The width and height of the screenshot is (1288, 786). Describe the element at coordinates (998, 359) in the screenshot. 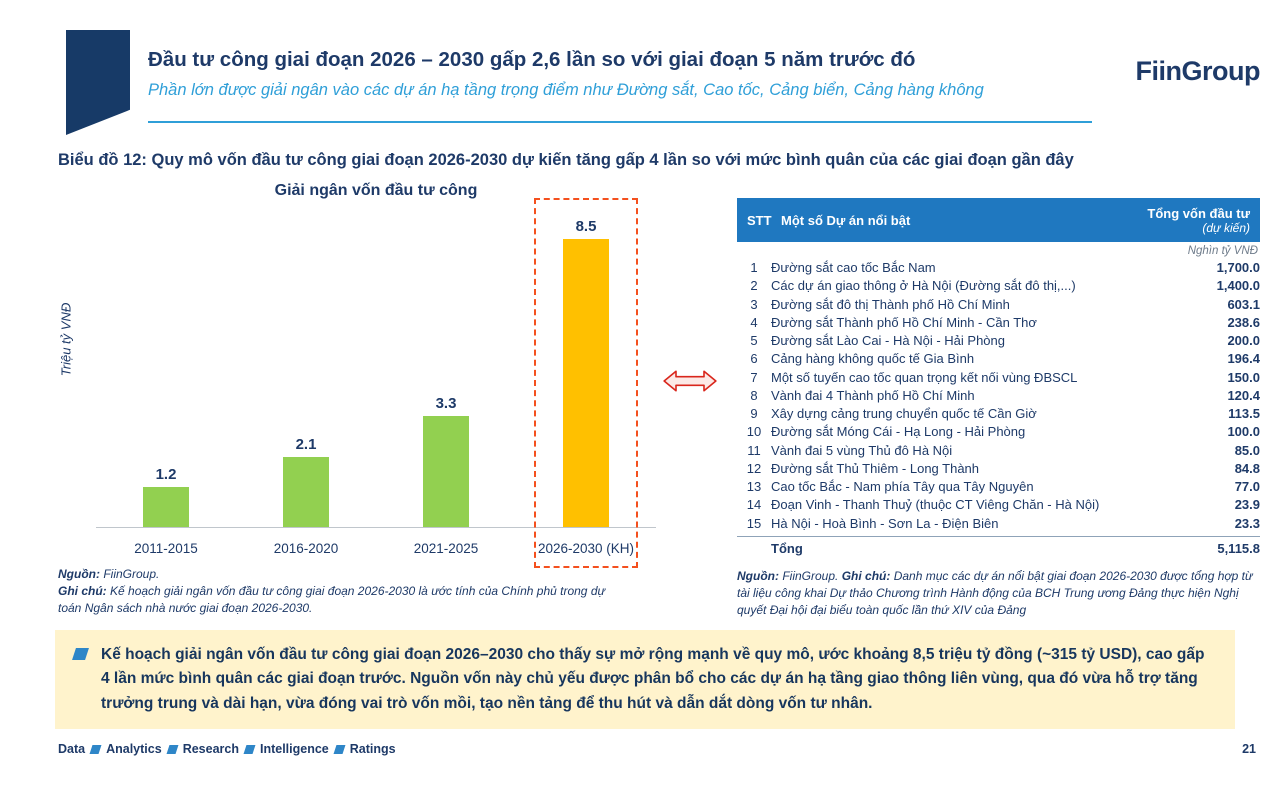

I see `table-row: 6 Cảng hàng không quốc tế Gia Bình 196.4` at that location.